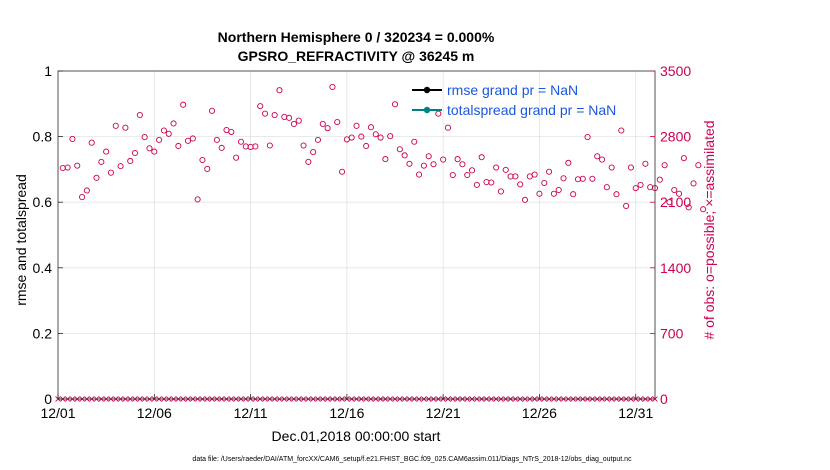 The height and width of the screenshot is (470, 830). Describe the element at coordinates (512, 90) in the screenshot. I see `legend-rmse-label: rmse grand pr = NaN` at that location.